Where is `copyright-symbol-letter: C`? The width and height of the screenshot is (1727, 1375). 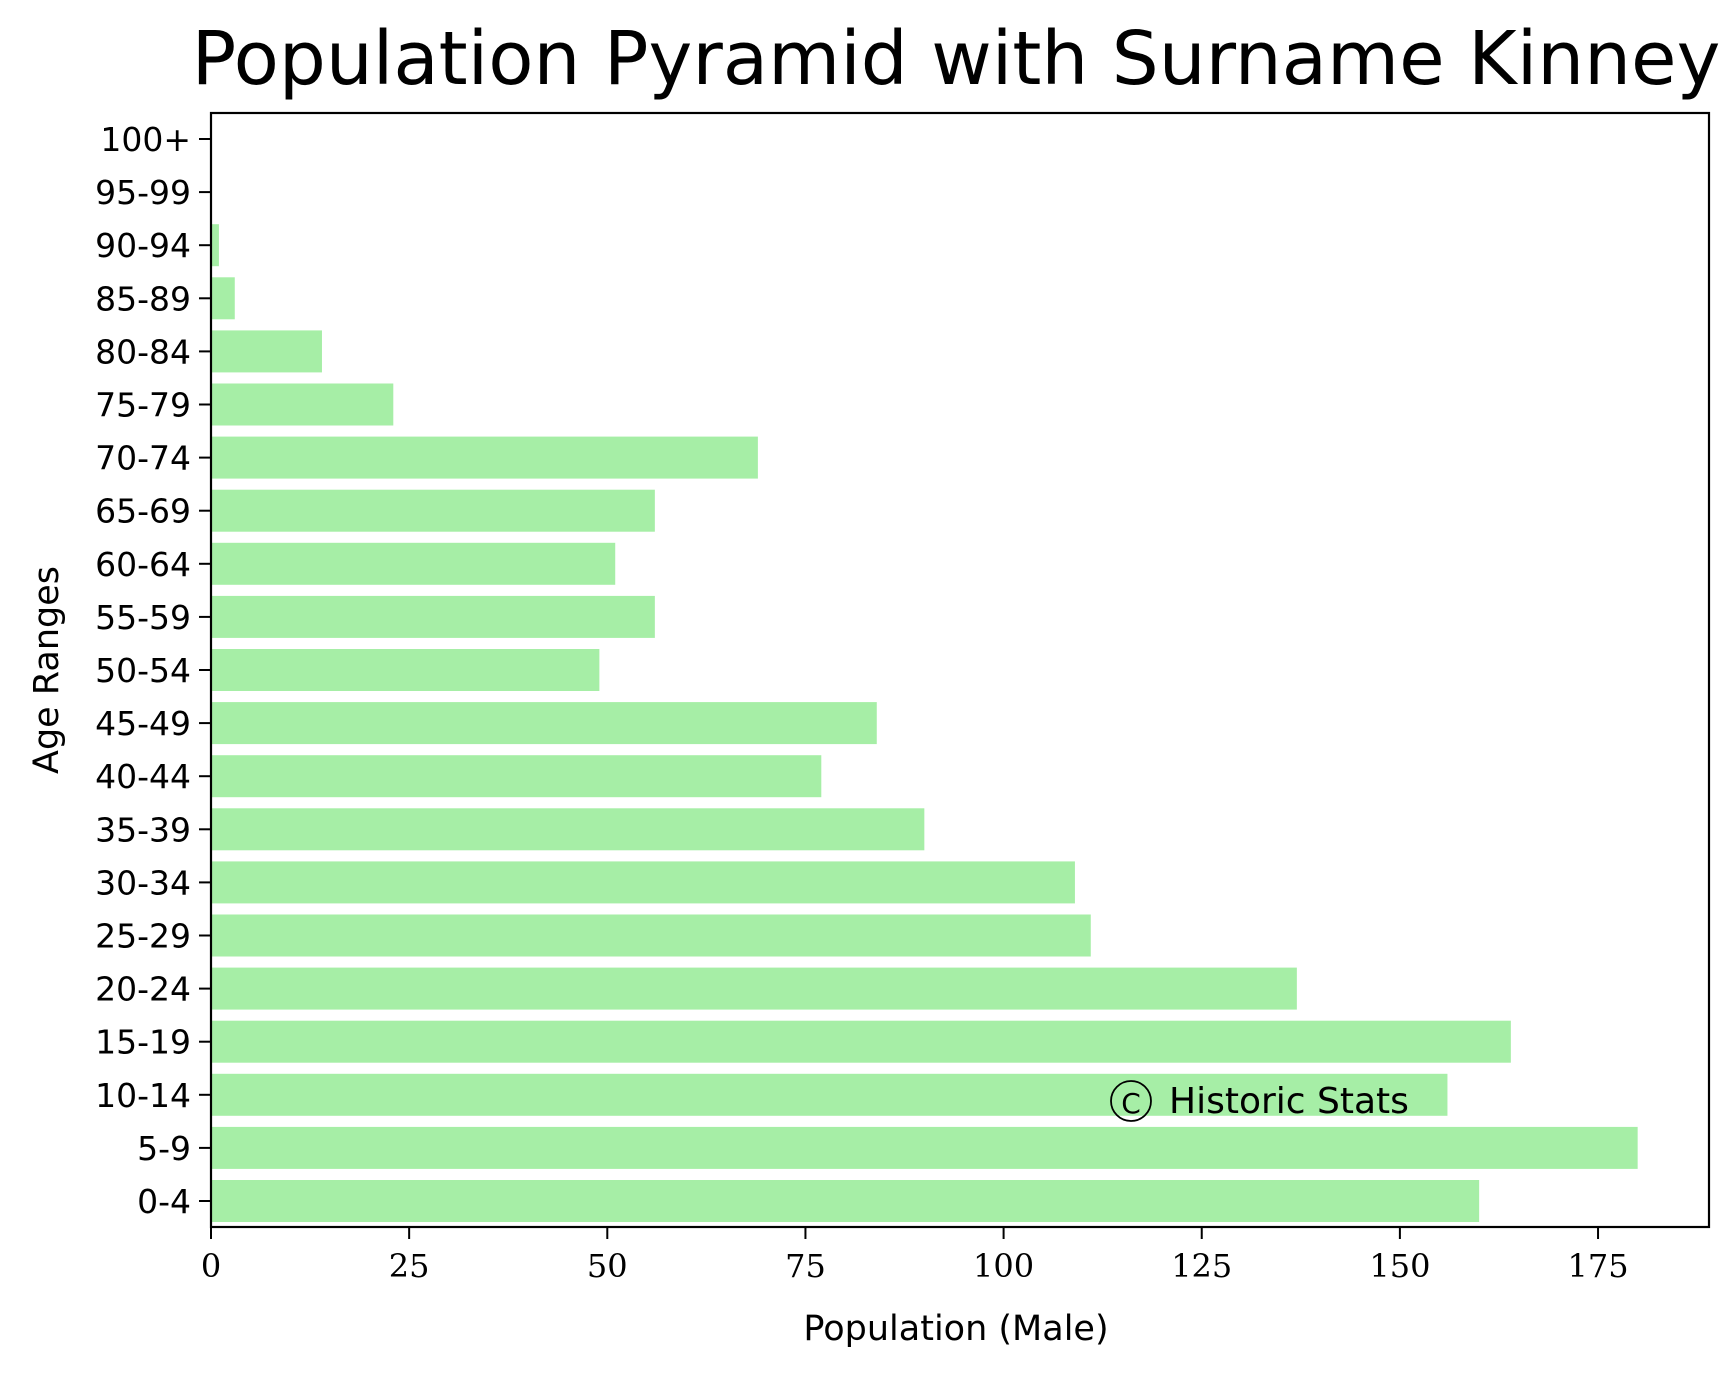 copyright-symbol-letter: C is located at coordinates (1131, 1103).